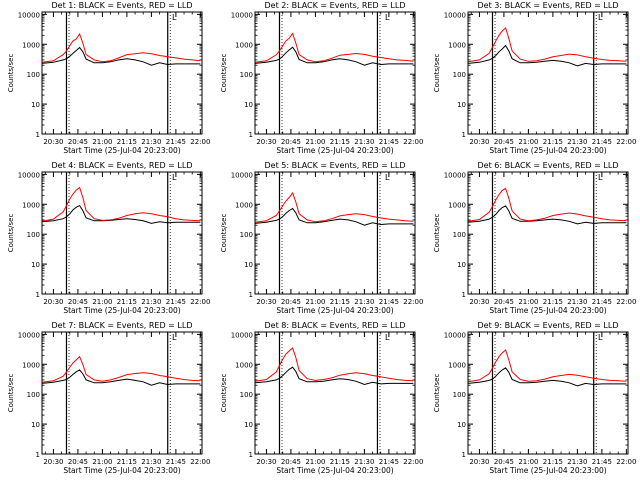  I want to click on panel-title: Det 4: BLACK = Events, RED = LLD, so click(122, 165).